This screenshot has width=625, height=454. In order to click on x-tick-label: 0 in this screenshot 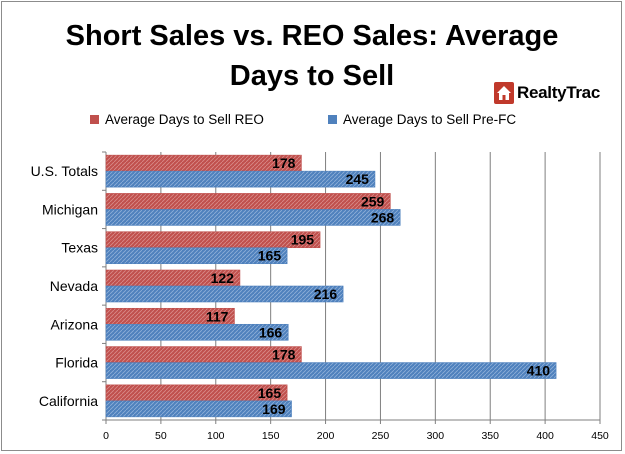, I will do `click(106, 436)`.